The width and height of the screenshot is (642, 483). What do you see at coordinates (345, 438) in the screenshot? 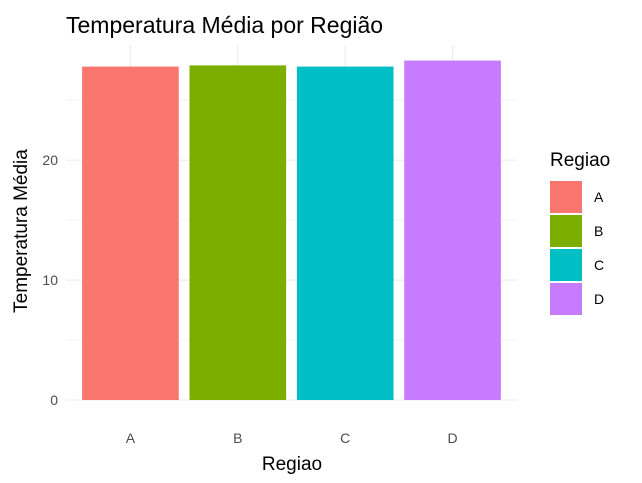
I see `x-tick-label: C` at bounding box center [345, 438].